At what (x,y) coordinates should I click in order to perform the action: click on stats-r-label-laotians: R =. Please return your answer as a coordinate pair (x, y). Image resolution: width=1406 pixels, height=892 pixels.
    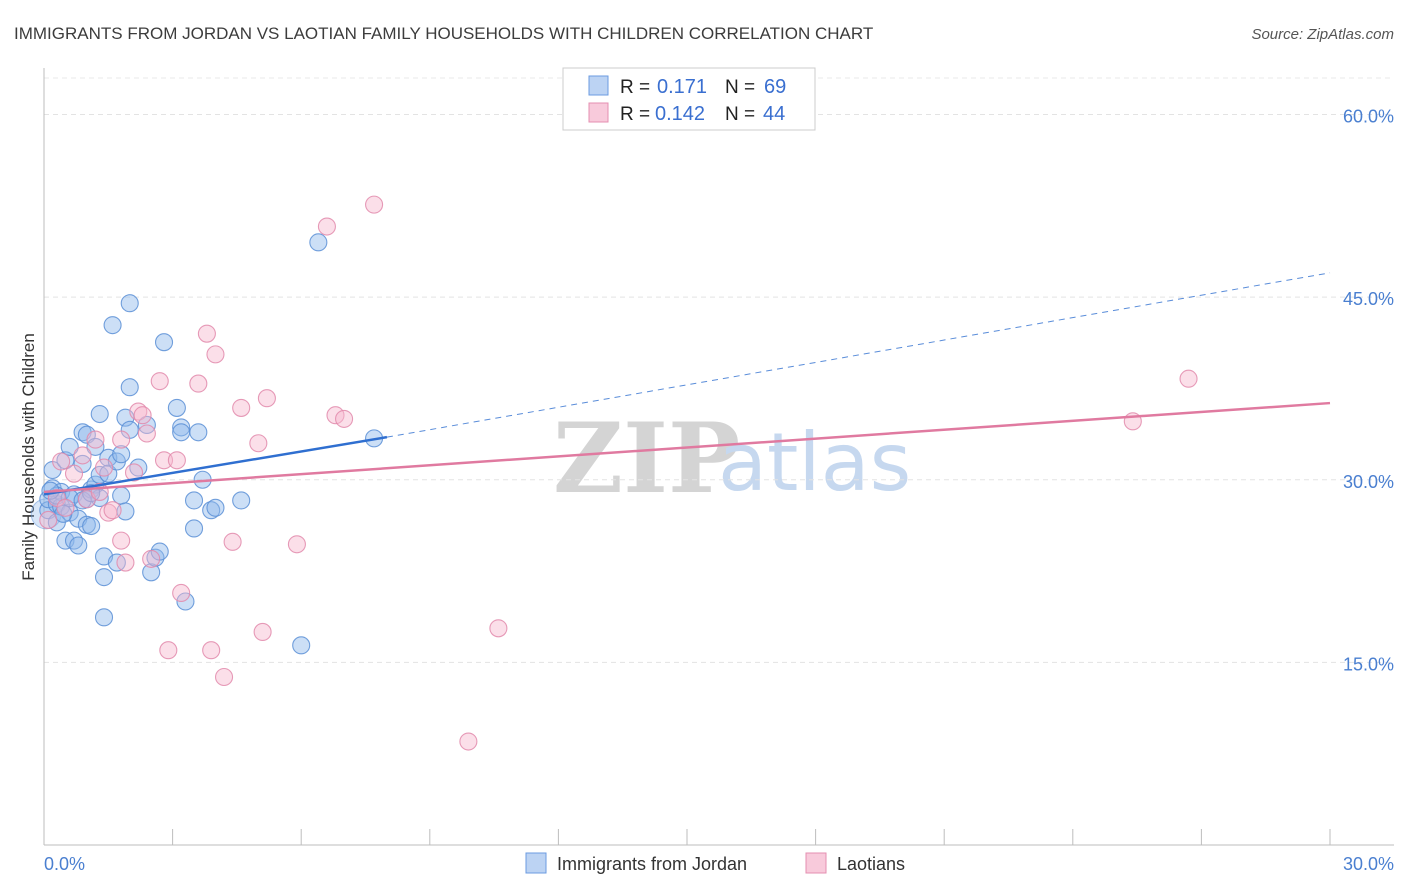
    Looking at the image, I should click on (635, 114).